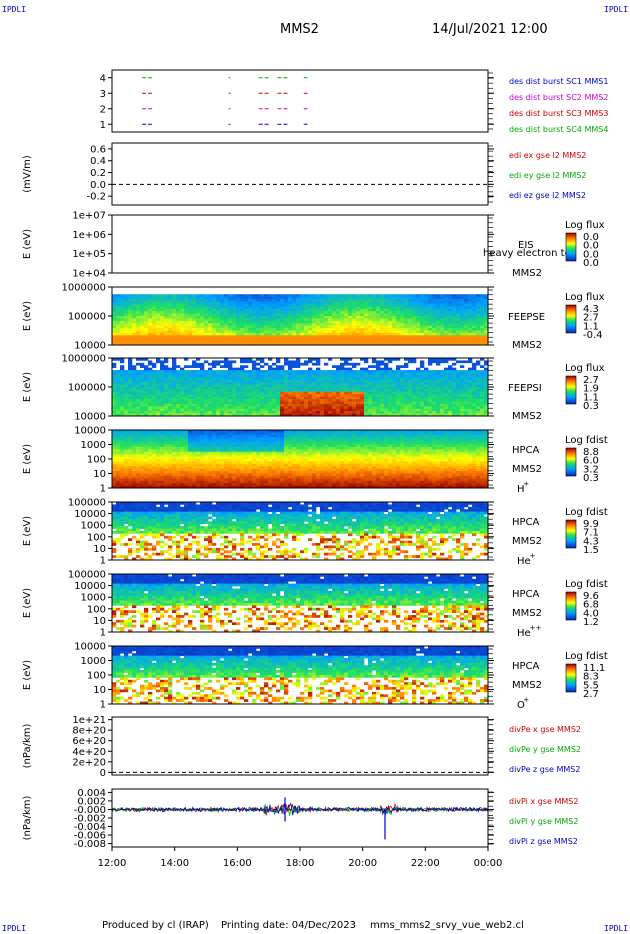  I want to click on colorbar-tick-label: 0.0, so click(591, 254).